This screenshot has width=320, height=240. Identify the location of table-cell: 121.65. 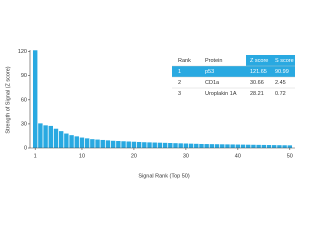
(258, 72).